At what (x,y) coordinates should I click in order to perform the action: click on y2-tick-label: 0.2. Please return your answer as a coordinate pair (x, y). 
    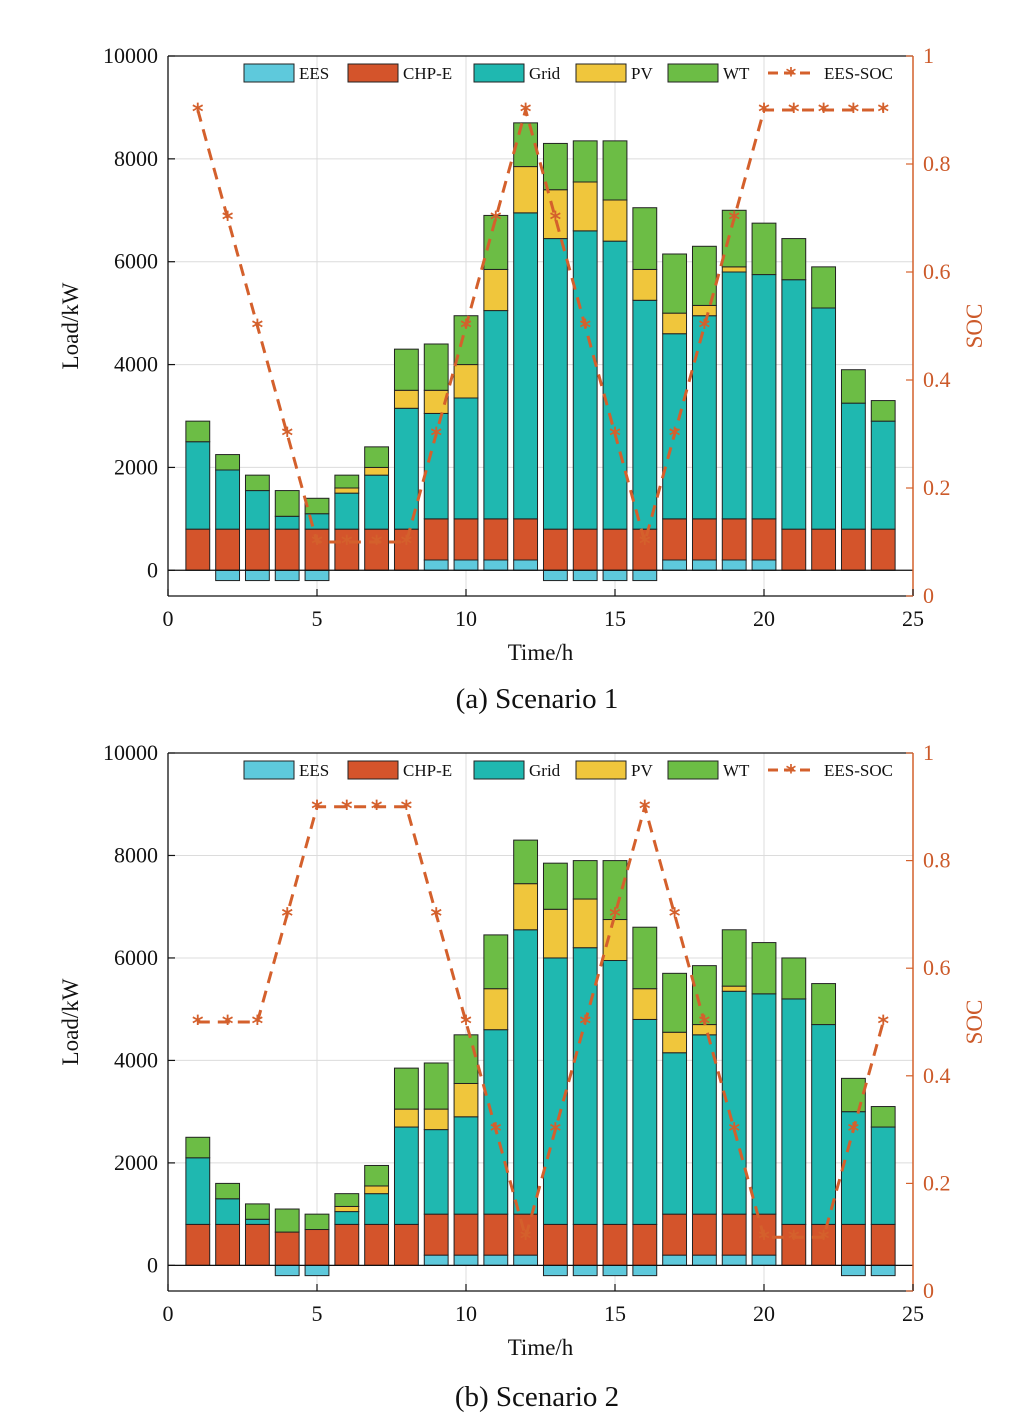
    Looking at the image, I should click on (937, 487).